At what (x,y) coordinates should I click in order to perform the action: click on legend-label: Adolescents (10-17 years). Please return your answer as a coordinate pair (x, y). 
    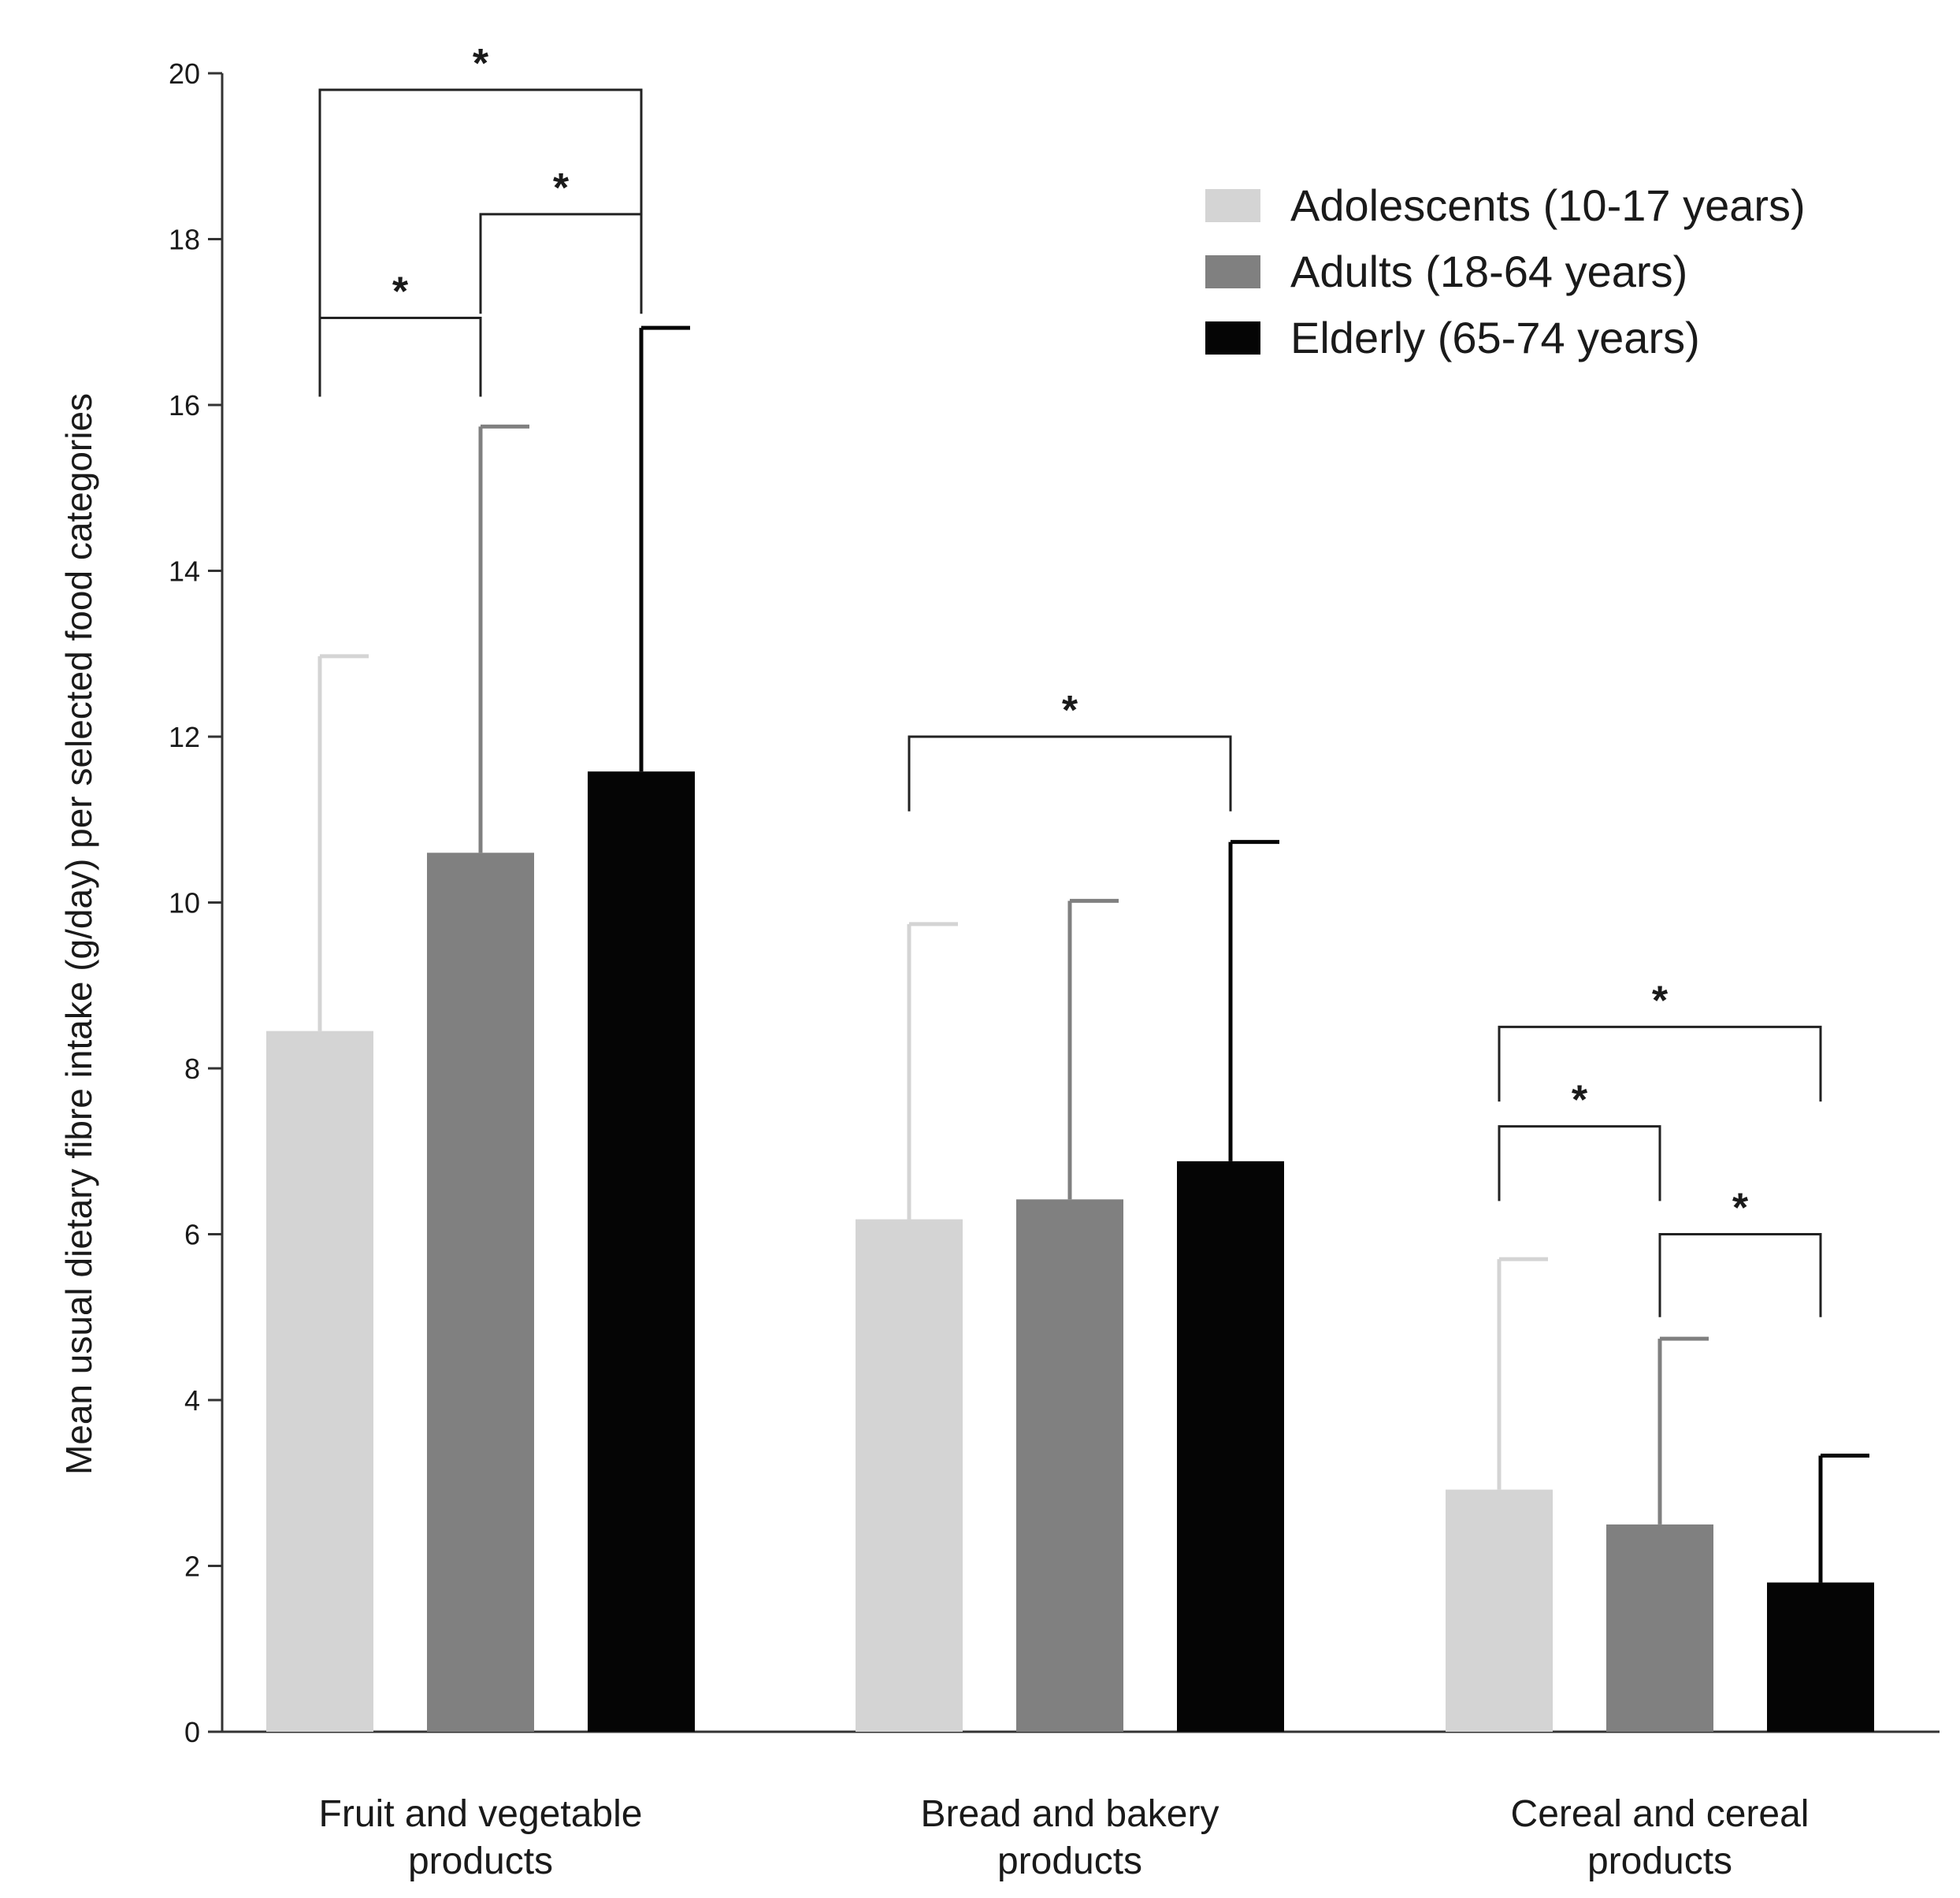
    Looking at the image, I should click on (1548, 205).